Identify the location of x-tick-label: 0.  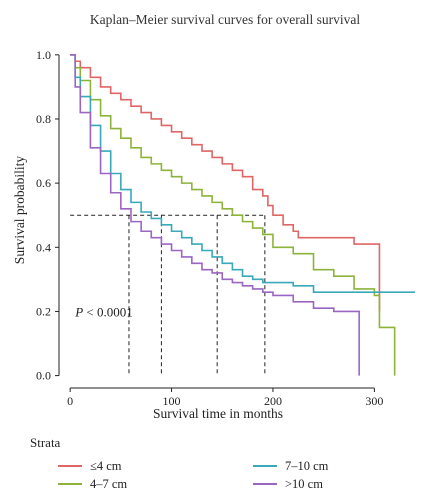
(70, 401).